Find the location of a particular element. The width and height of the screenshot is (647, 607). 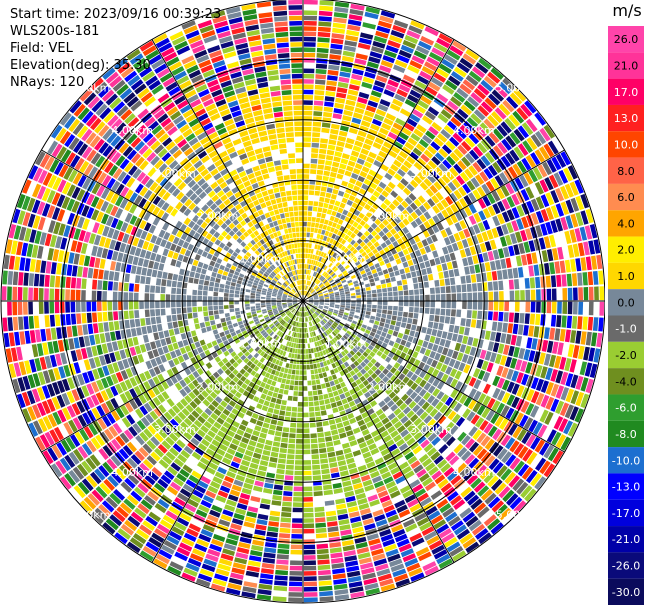

colorbar-tick-label: -10.0 is located at coordinates (626, 460).